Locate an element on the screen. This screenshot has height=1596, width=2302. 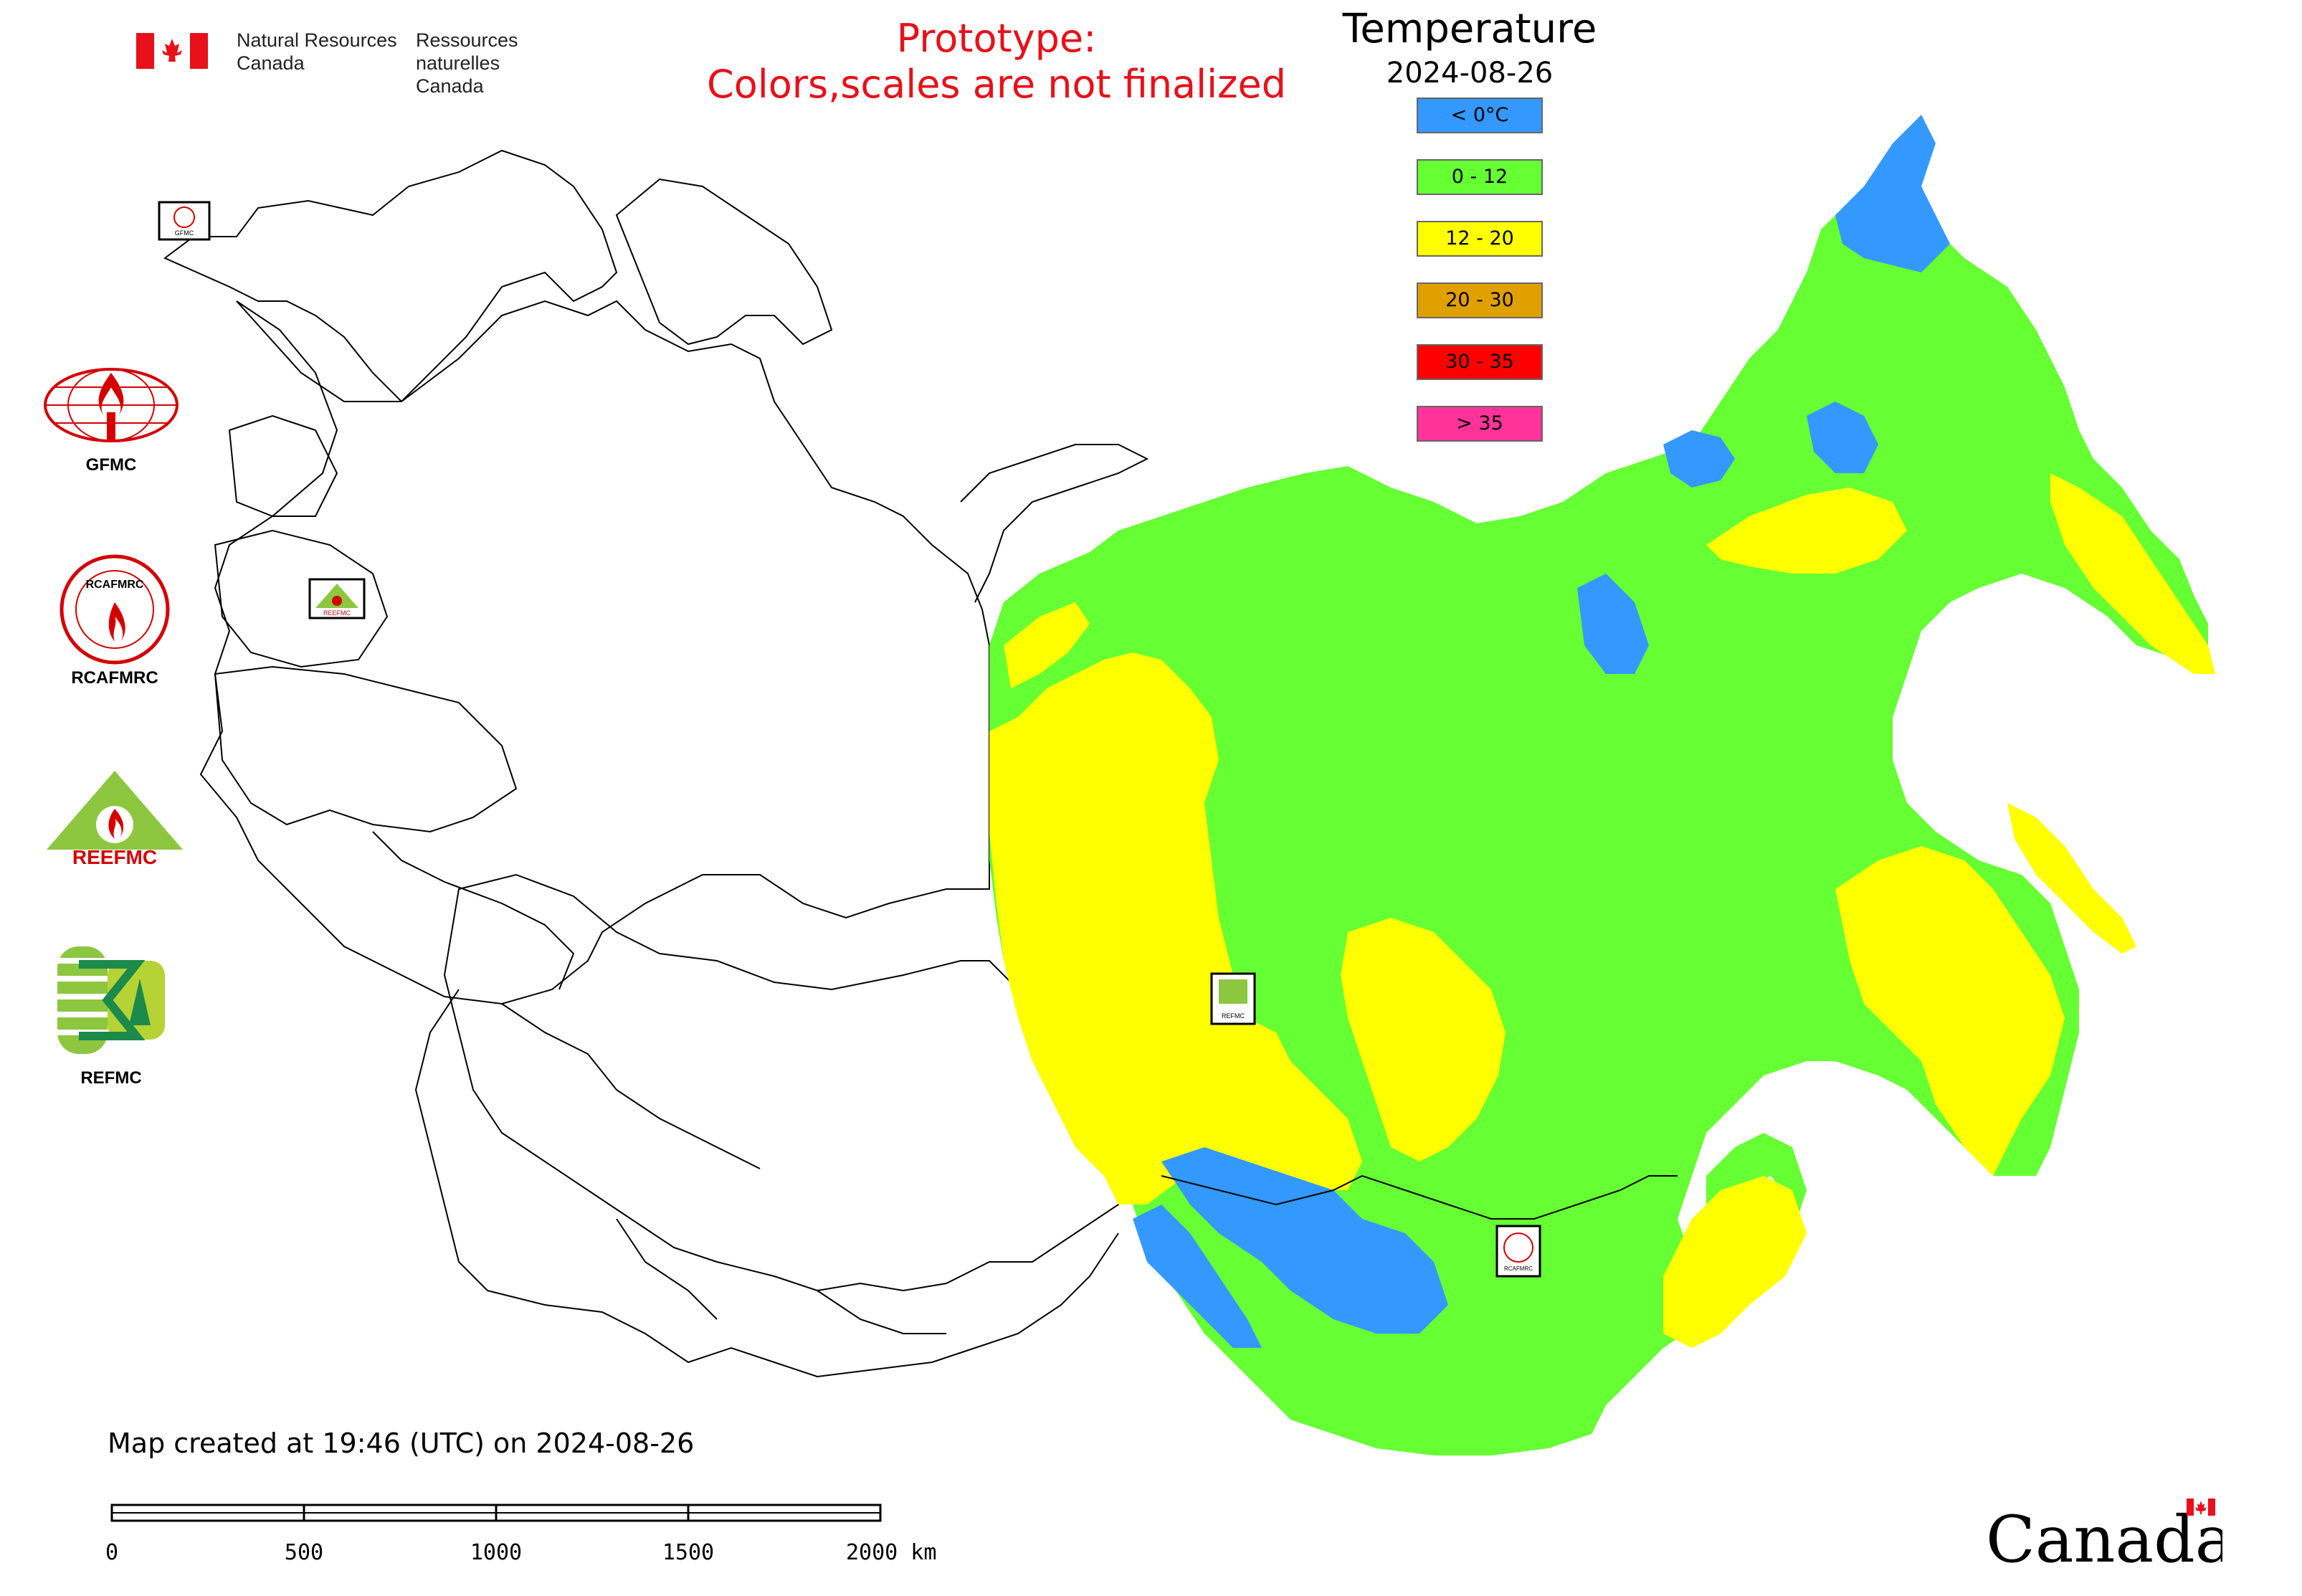
zone-12-20-south-east is located at coordinates (1735, 1262).